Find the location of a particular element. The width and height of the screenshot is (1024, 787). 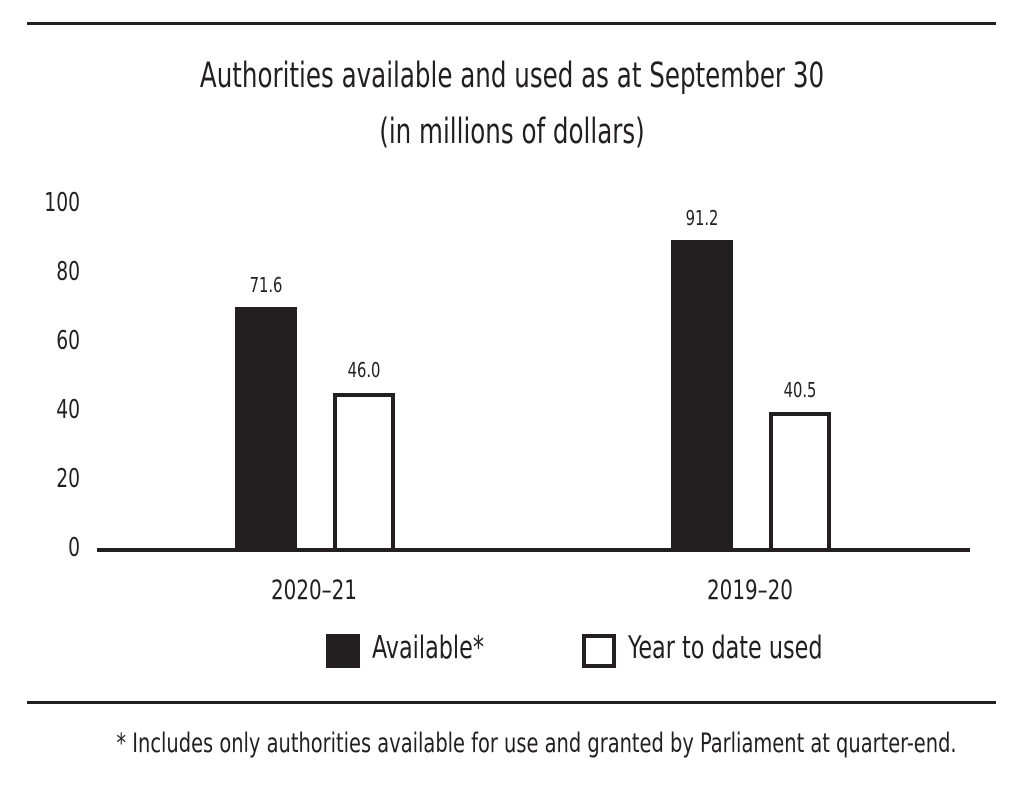

top-rule is located at coordinates (511, 23).